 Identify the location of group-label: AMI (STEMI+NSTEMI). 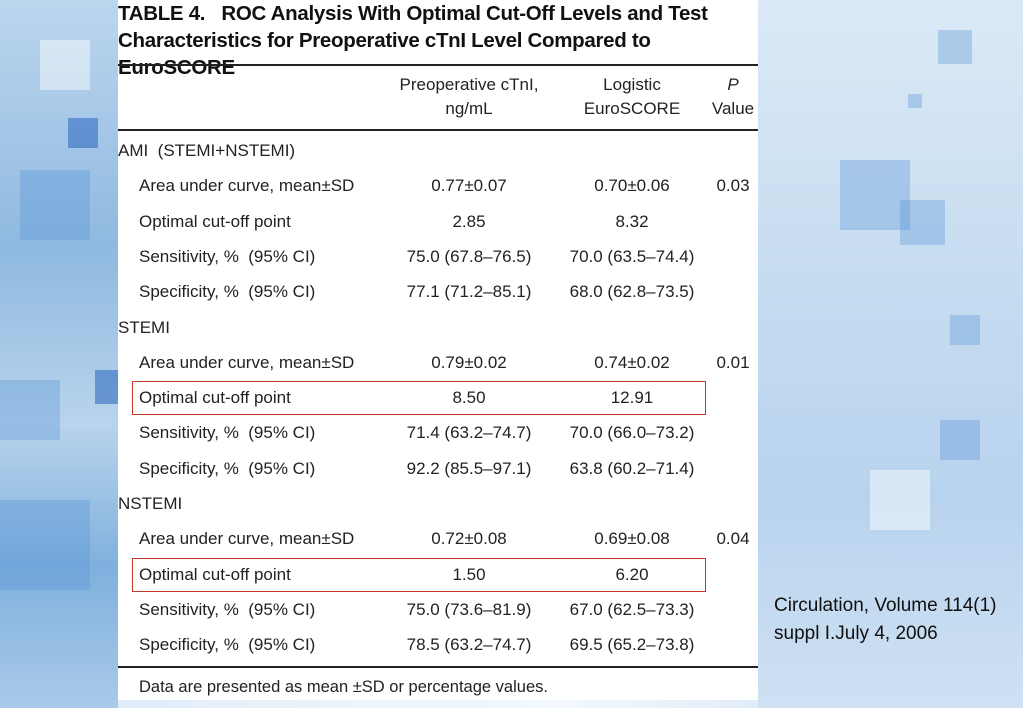
(207, 150).